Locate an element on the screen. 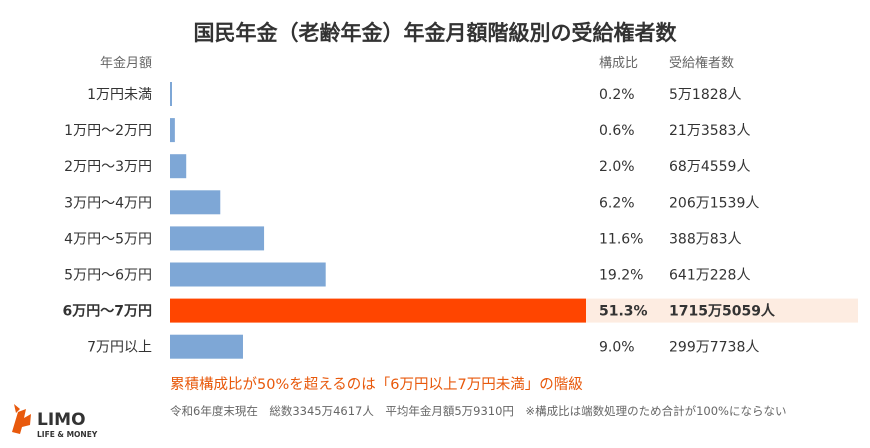  count-label: 206万1539人 is located at coordinates (714, 203).